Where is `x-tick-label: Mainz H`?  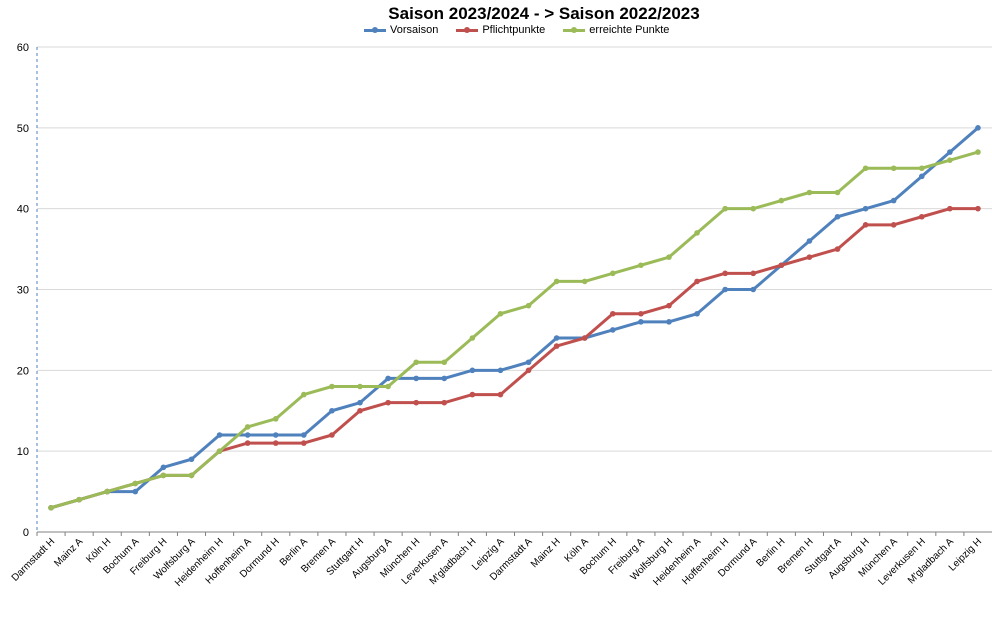 x-tick-label: Mainz H is located at coordinates (546, 553).